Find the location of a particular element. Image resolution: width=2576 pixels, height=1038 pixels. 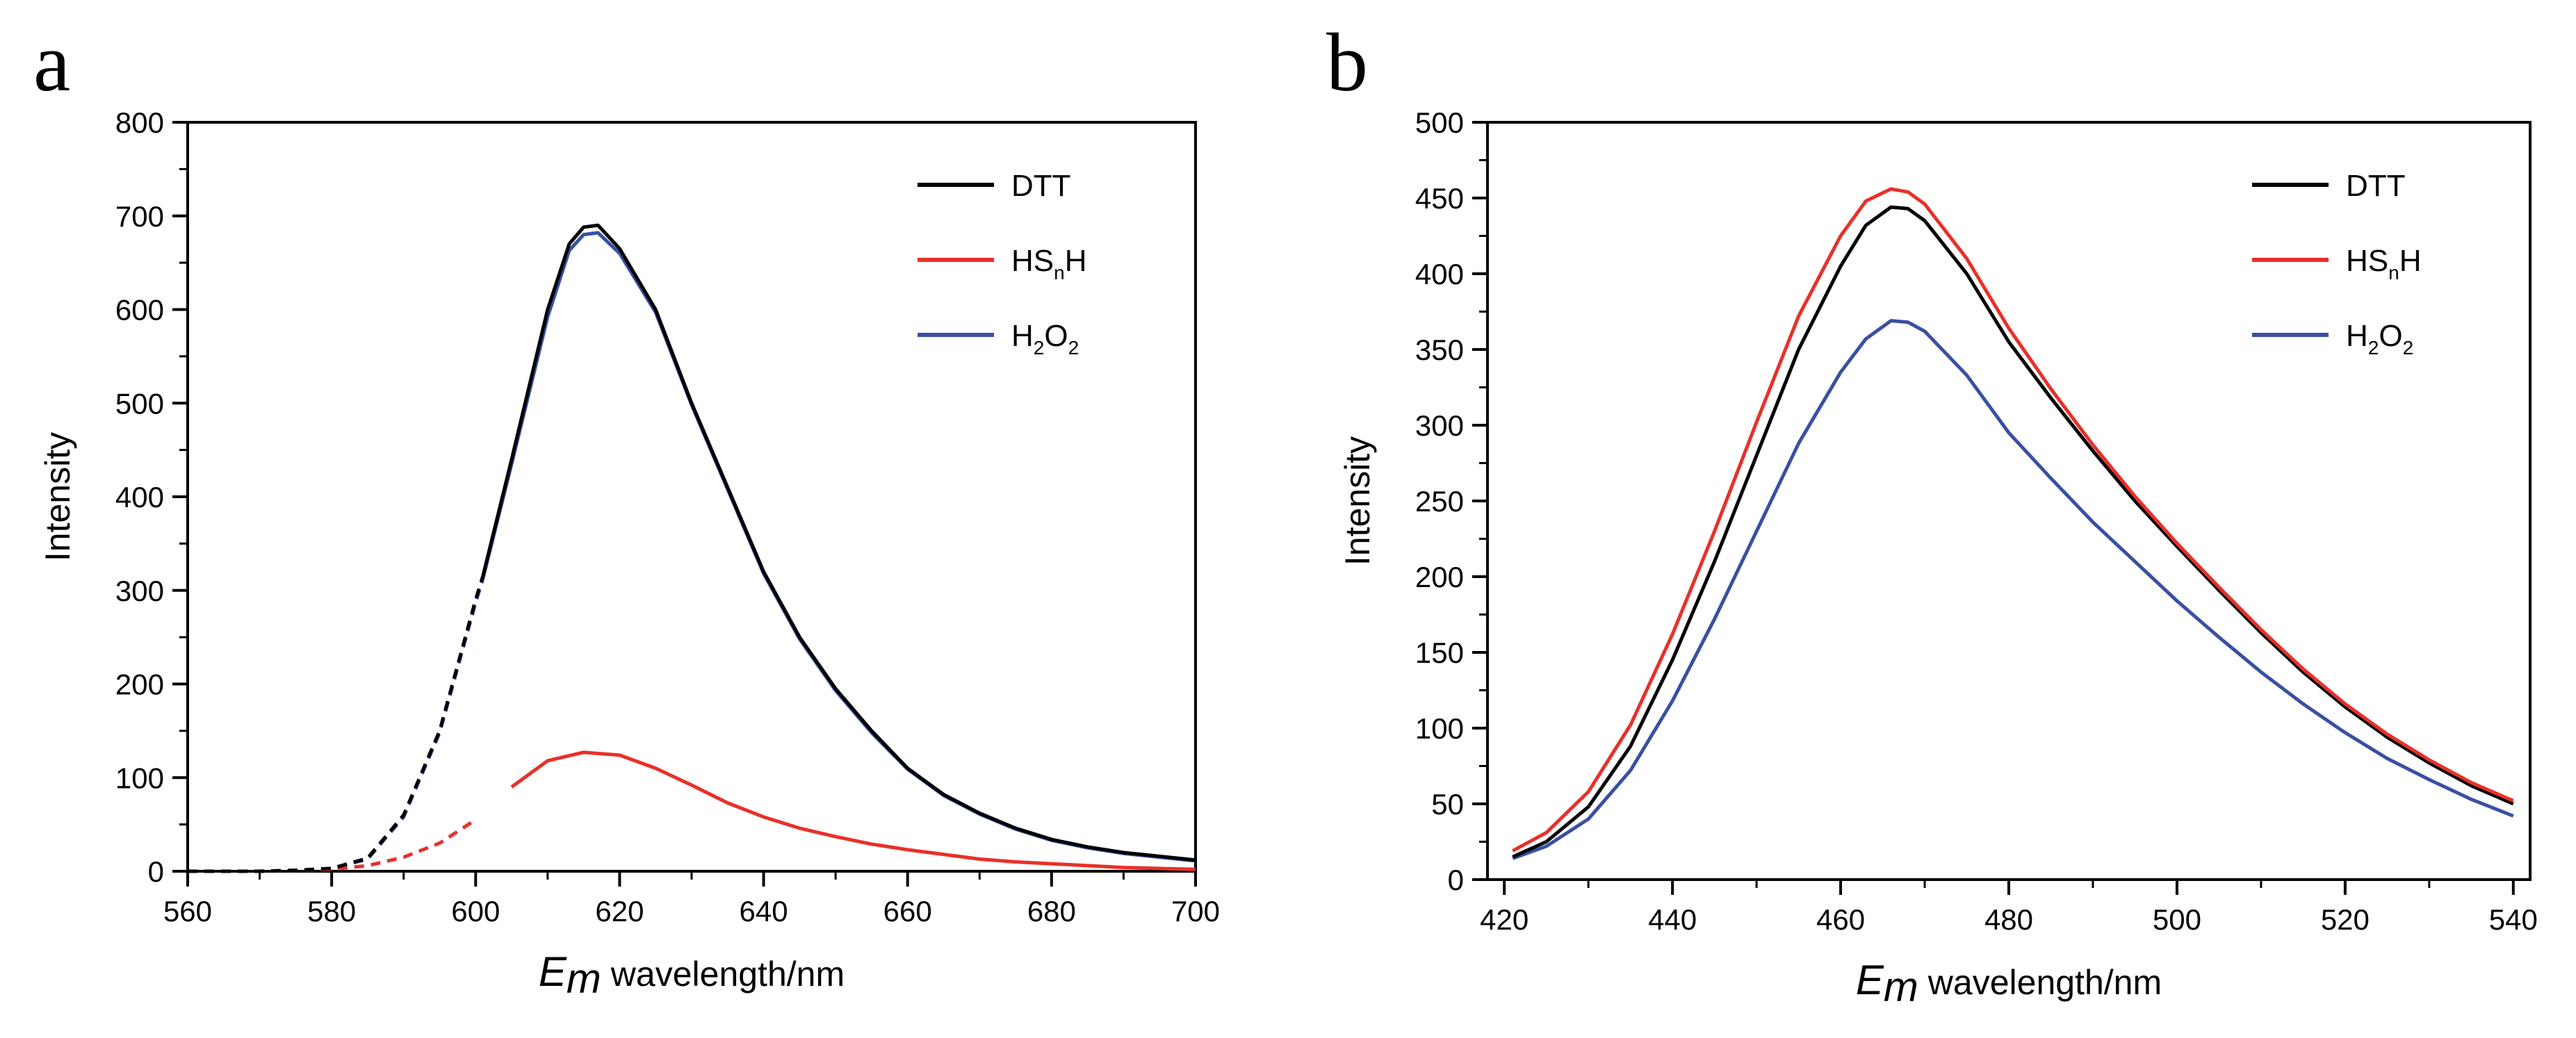

panel-a-legend-label-hsnh: HSnH is located at coordinates (1048, 263).